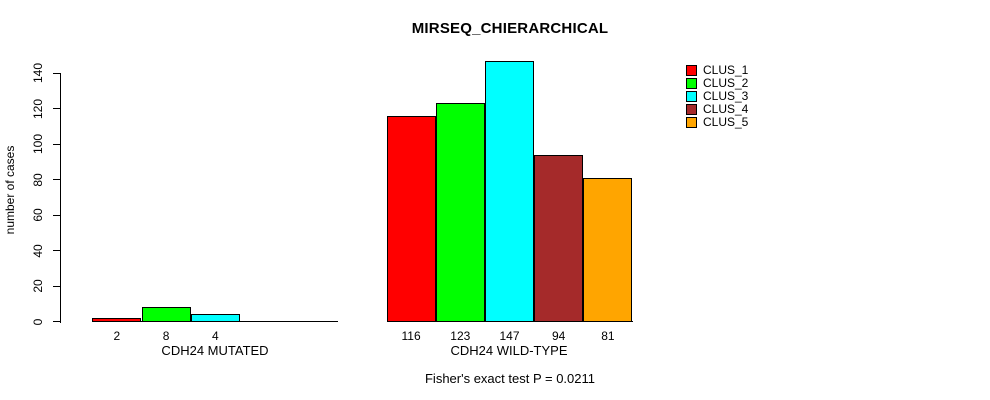 Image resolution: width=990 pixels, height=400 pixels. What do you see at coordinates (726, 109) in the screenshot?
I see `legend-label: CLUS_4` at bounding box center [726, 109].